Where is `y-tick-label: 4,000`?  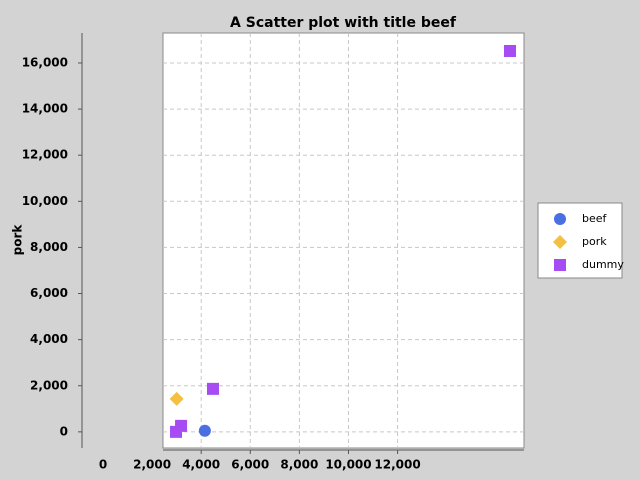
y-tick-label: 4,000 is located at coordinates (49, 339).